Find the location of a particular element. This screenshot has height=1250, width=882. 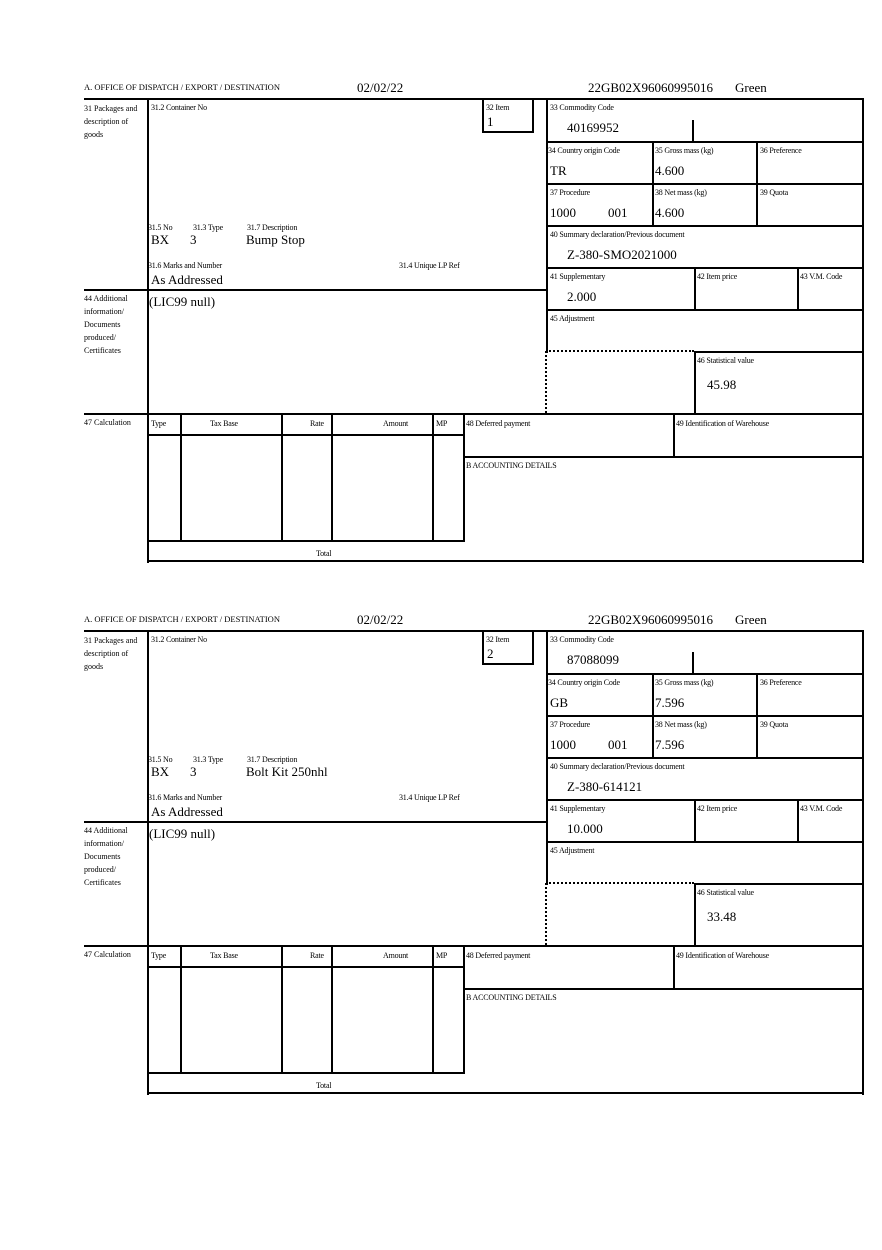

commodity-label: 33 Commodity Code is located at coordinates (582, 107).